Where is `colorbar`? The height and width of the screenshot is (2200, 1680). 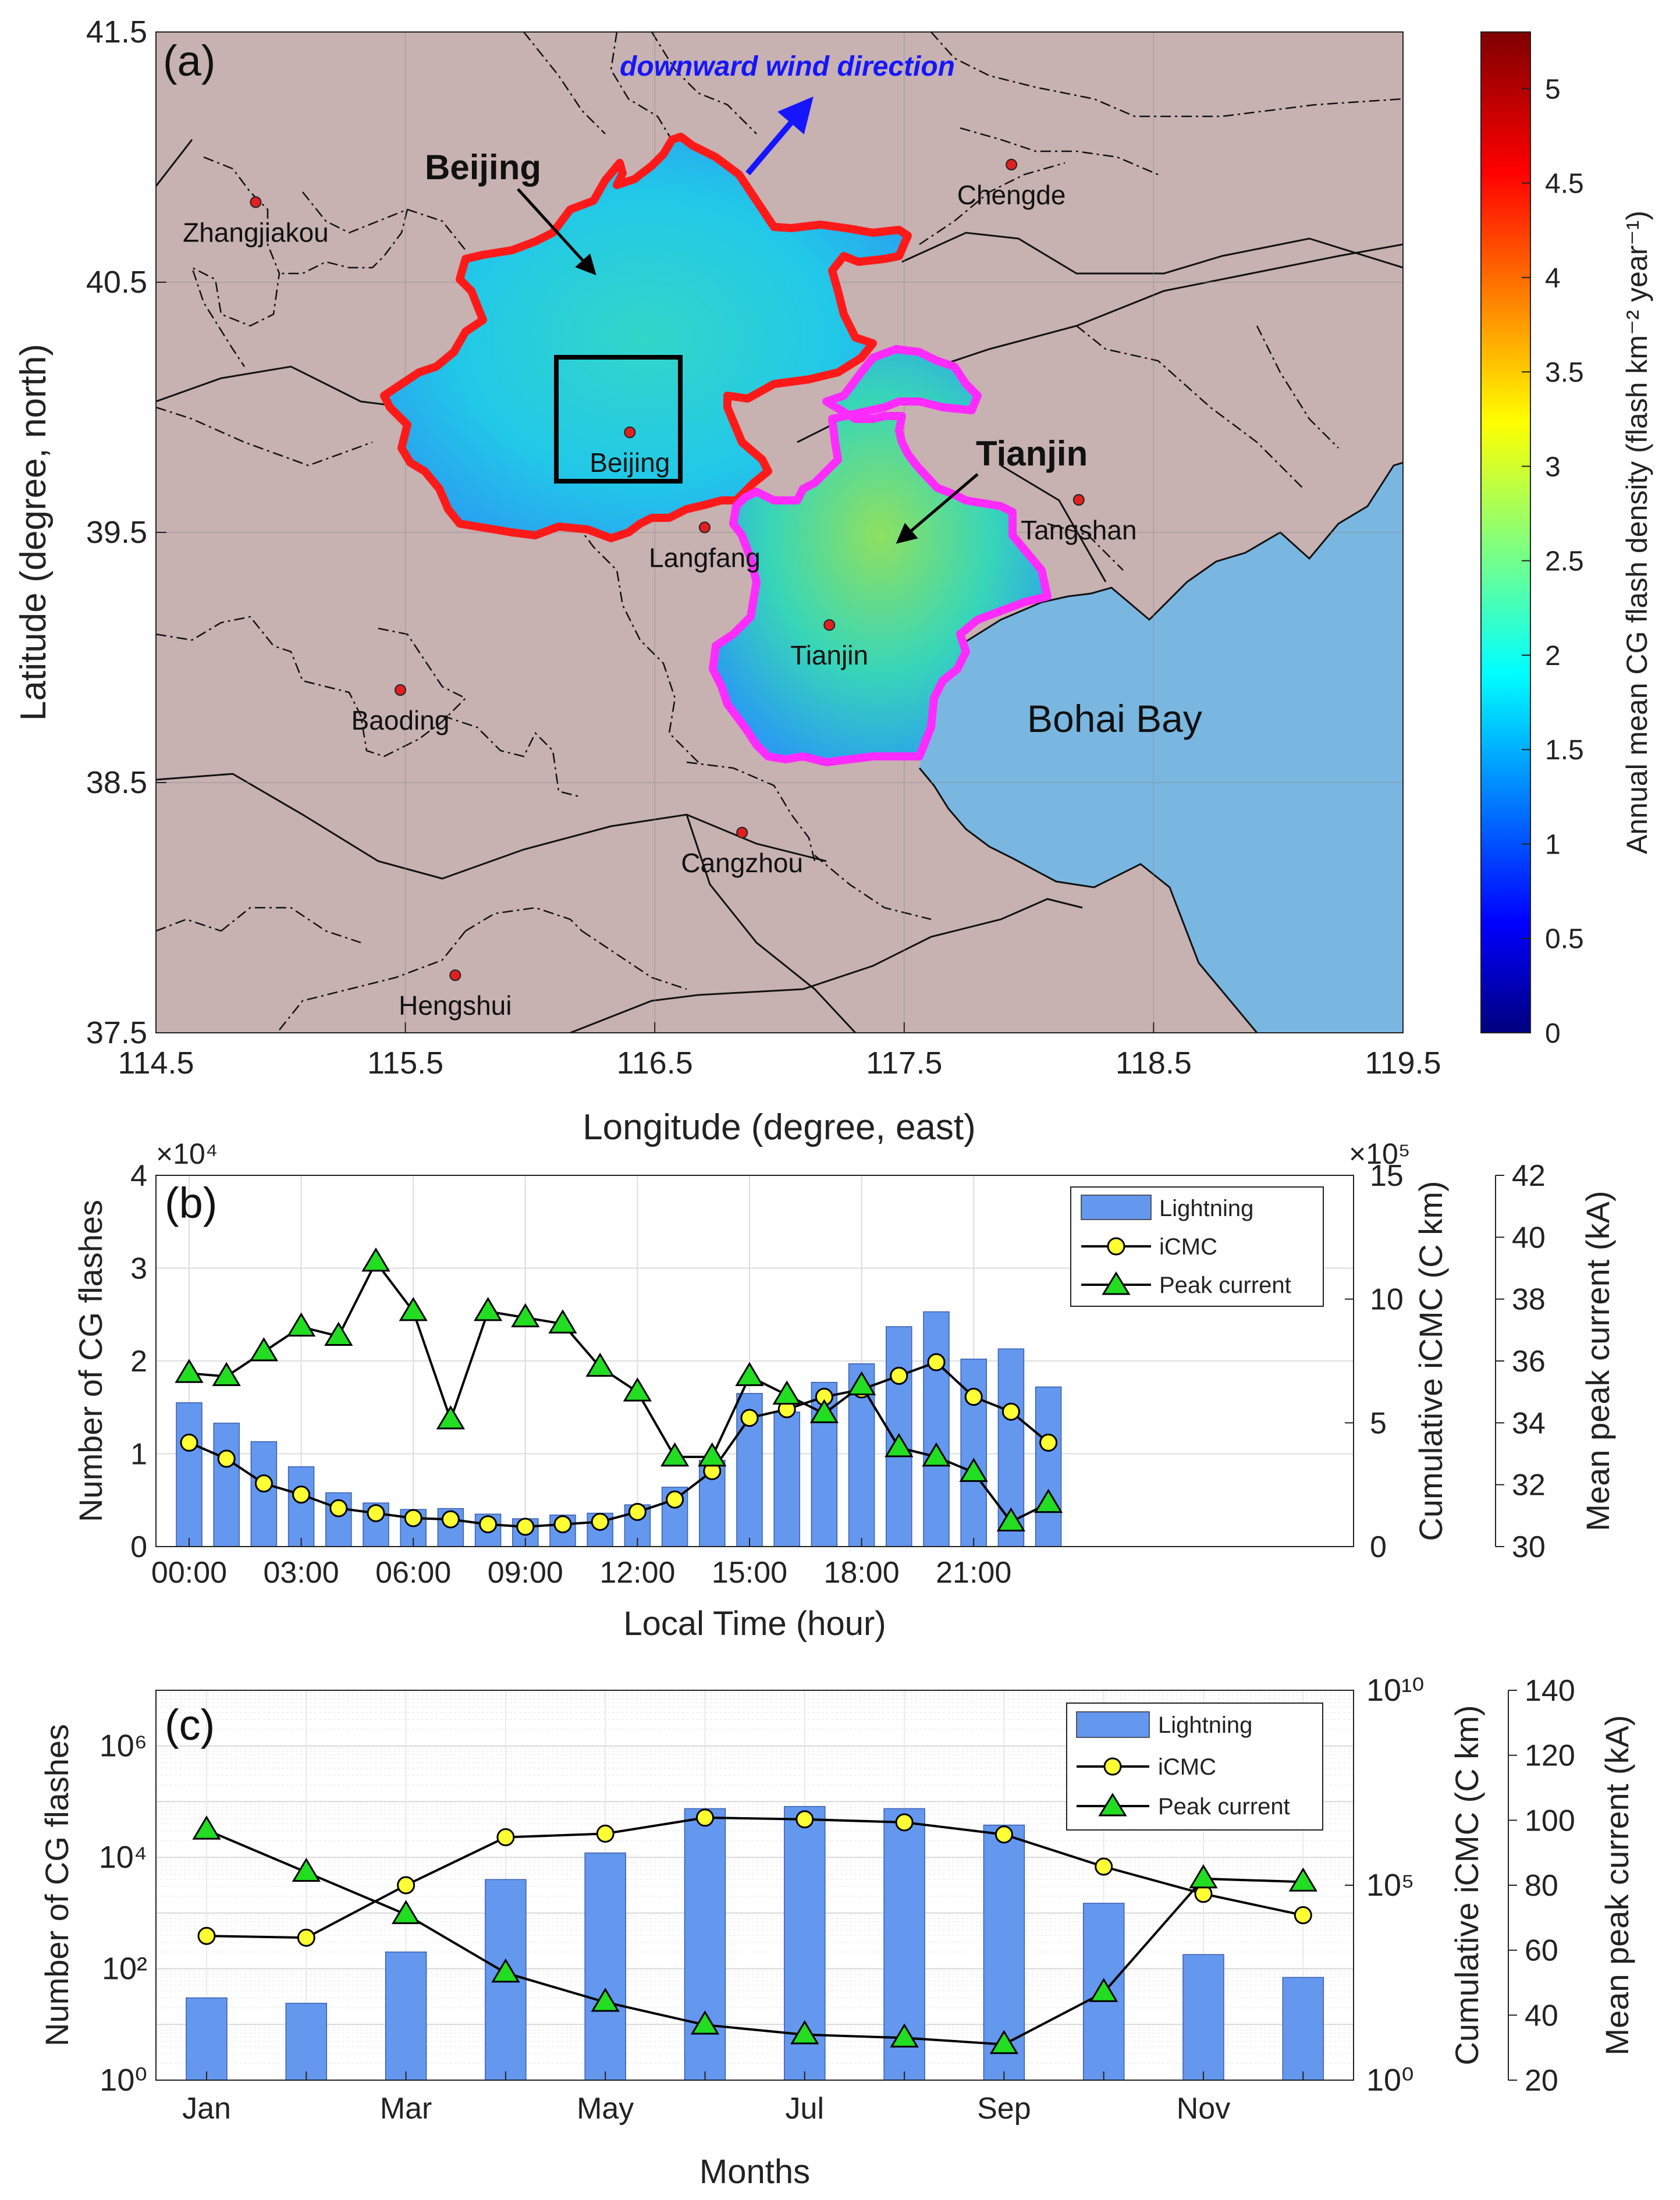
colorbar is located at coordinates (1505, 532).